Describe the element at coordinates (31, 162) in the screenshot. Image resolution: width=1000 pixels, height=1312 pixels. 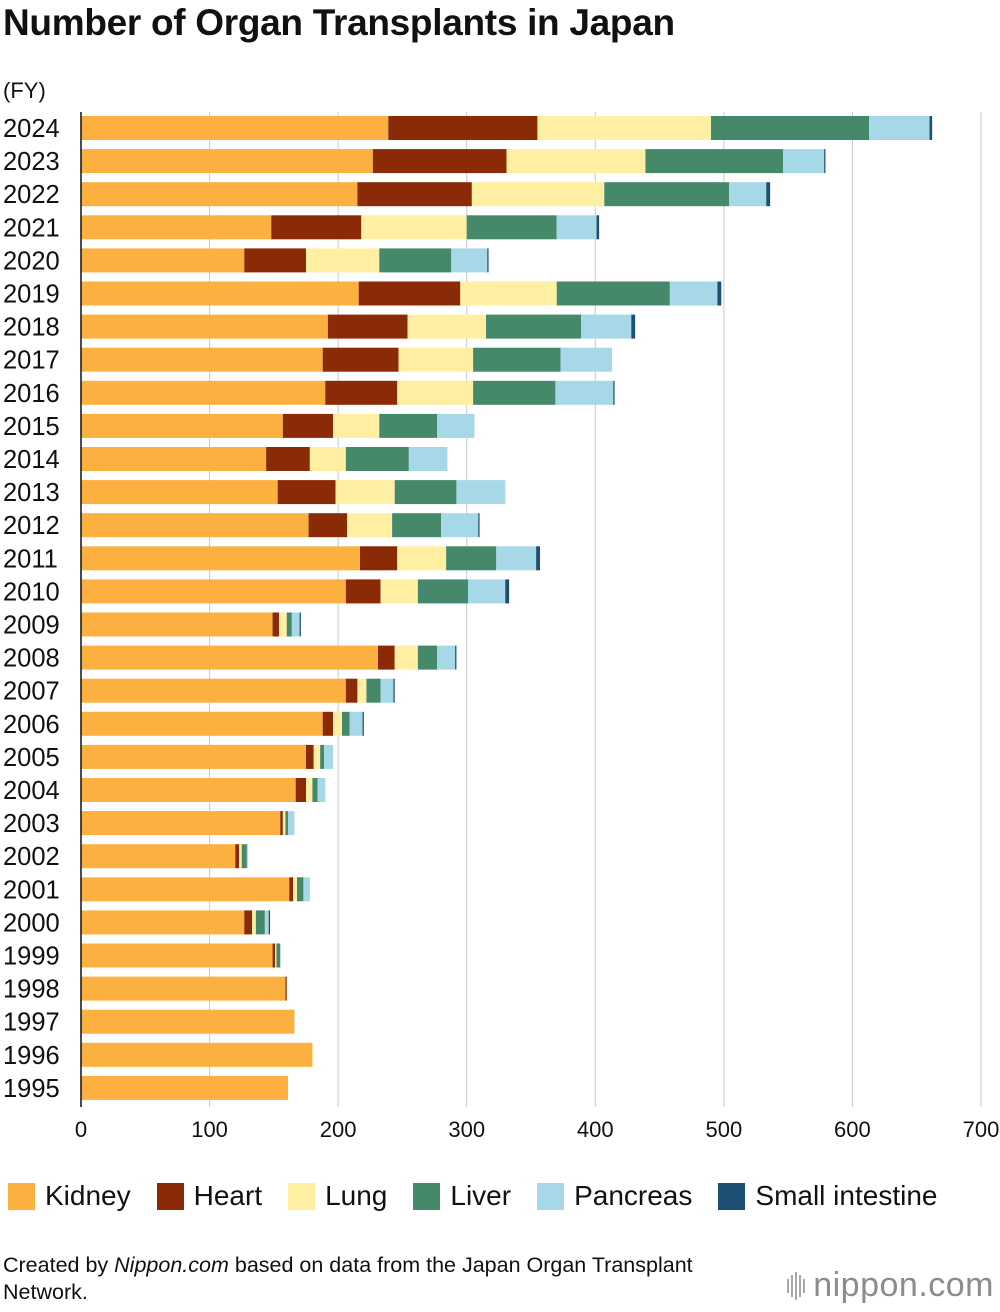
I see `y-tick-label: 2023` at that location.